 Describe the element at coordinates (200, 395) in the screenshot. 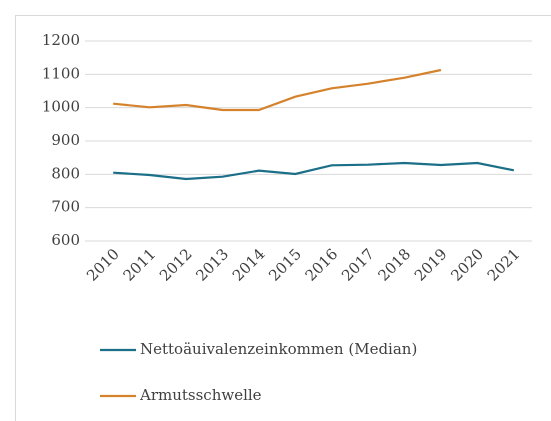

I see `legend-label: Armutsschwelle` at that location.